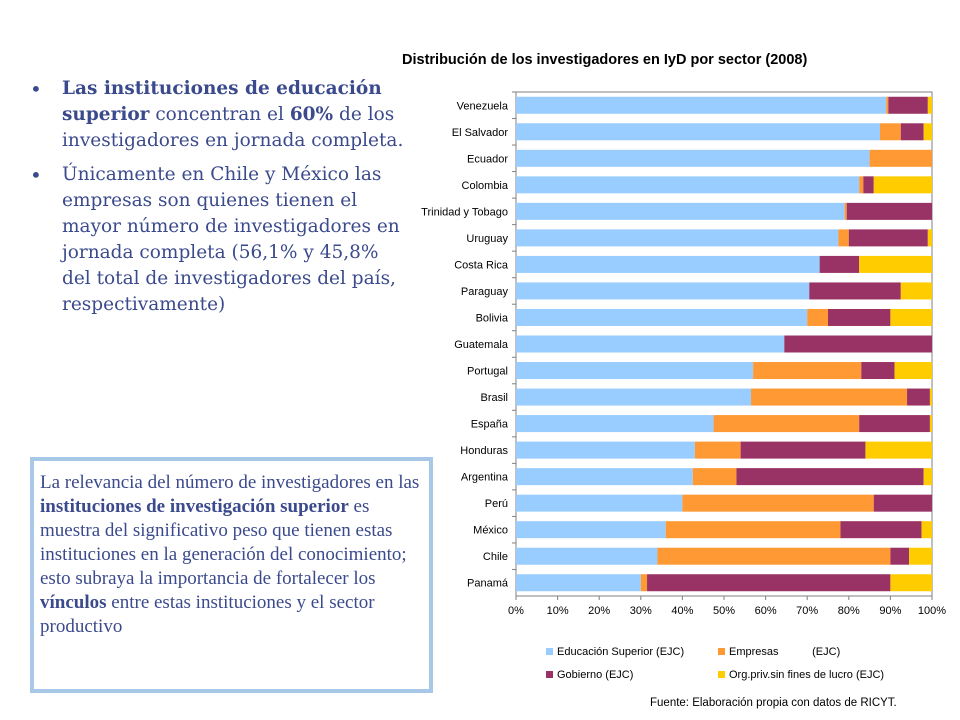  What do you see at coordinates (492, 318) in the screenshot?
I see `category-label: Bolivia` at bounding box center [492, 318].